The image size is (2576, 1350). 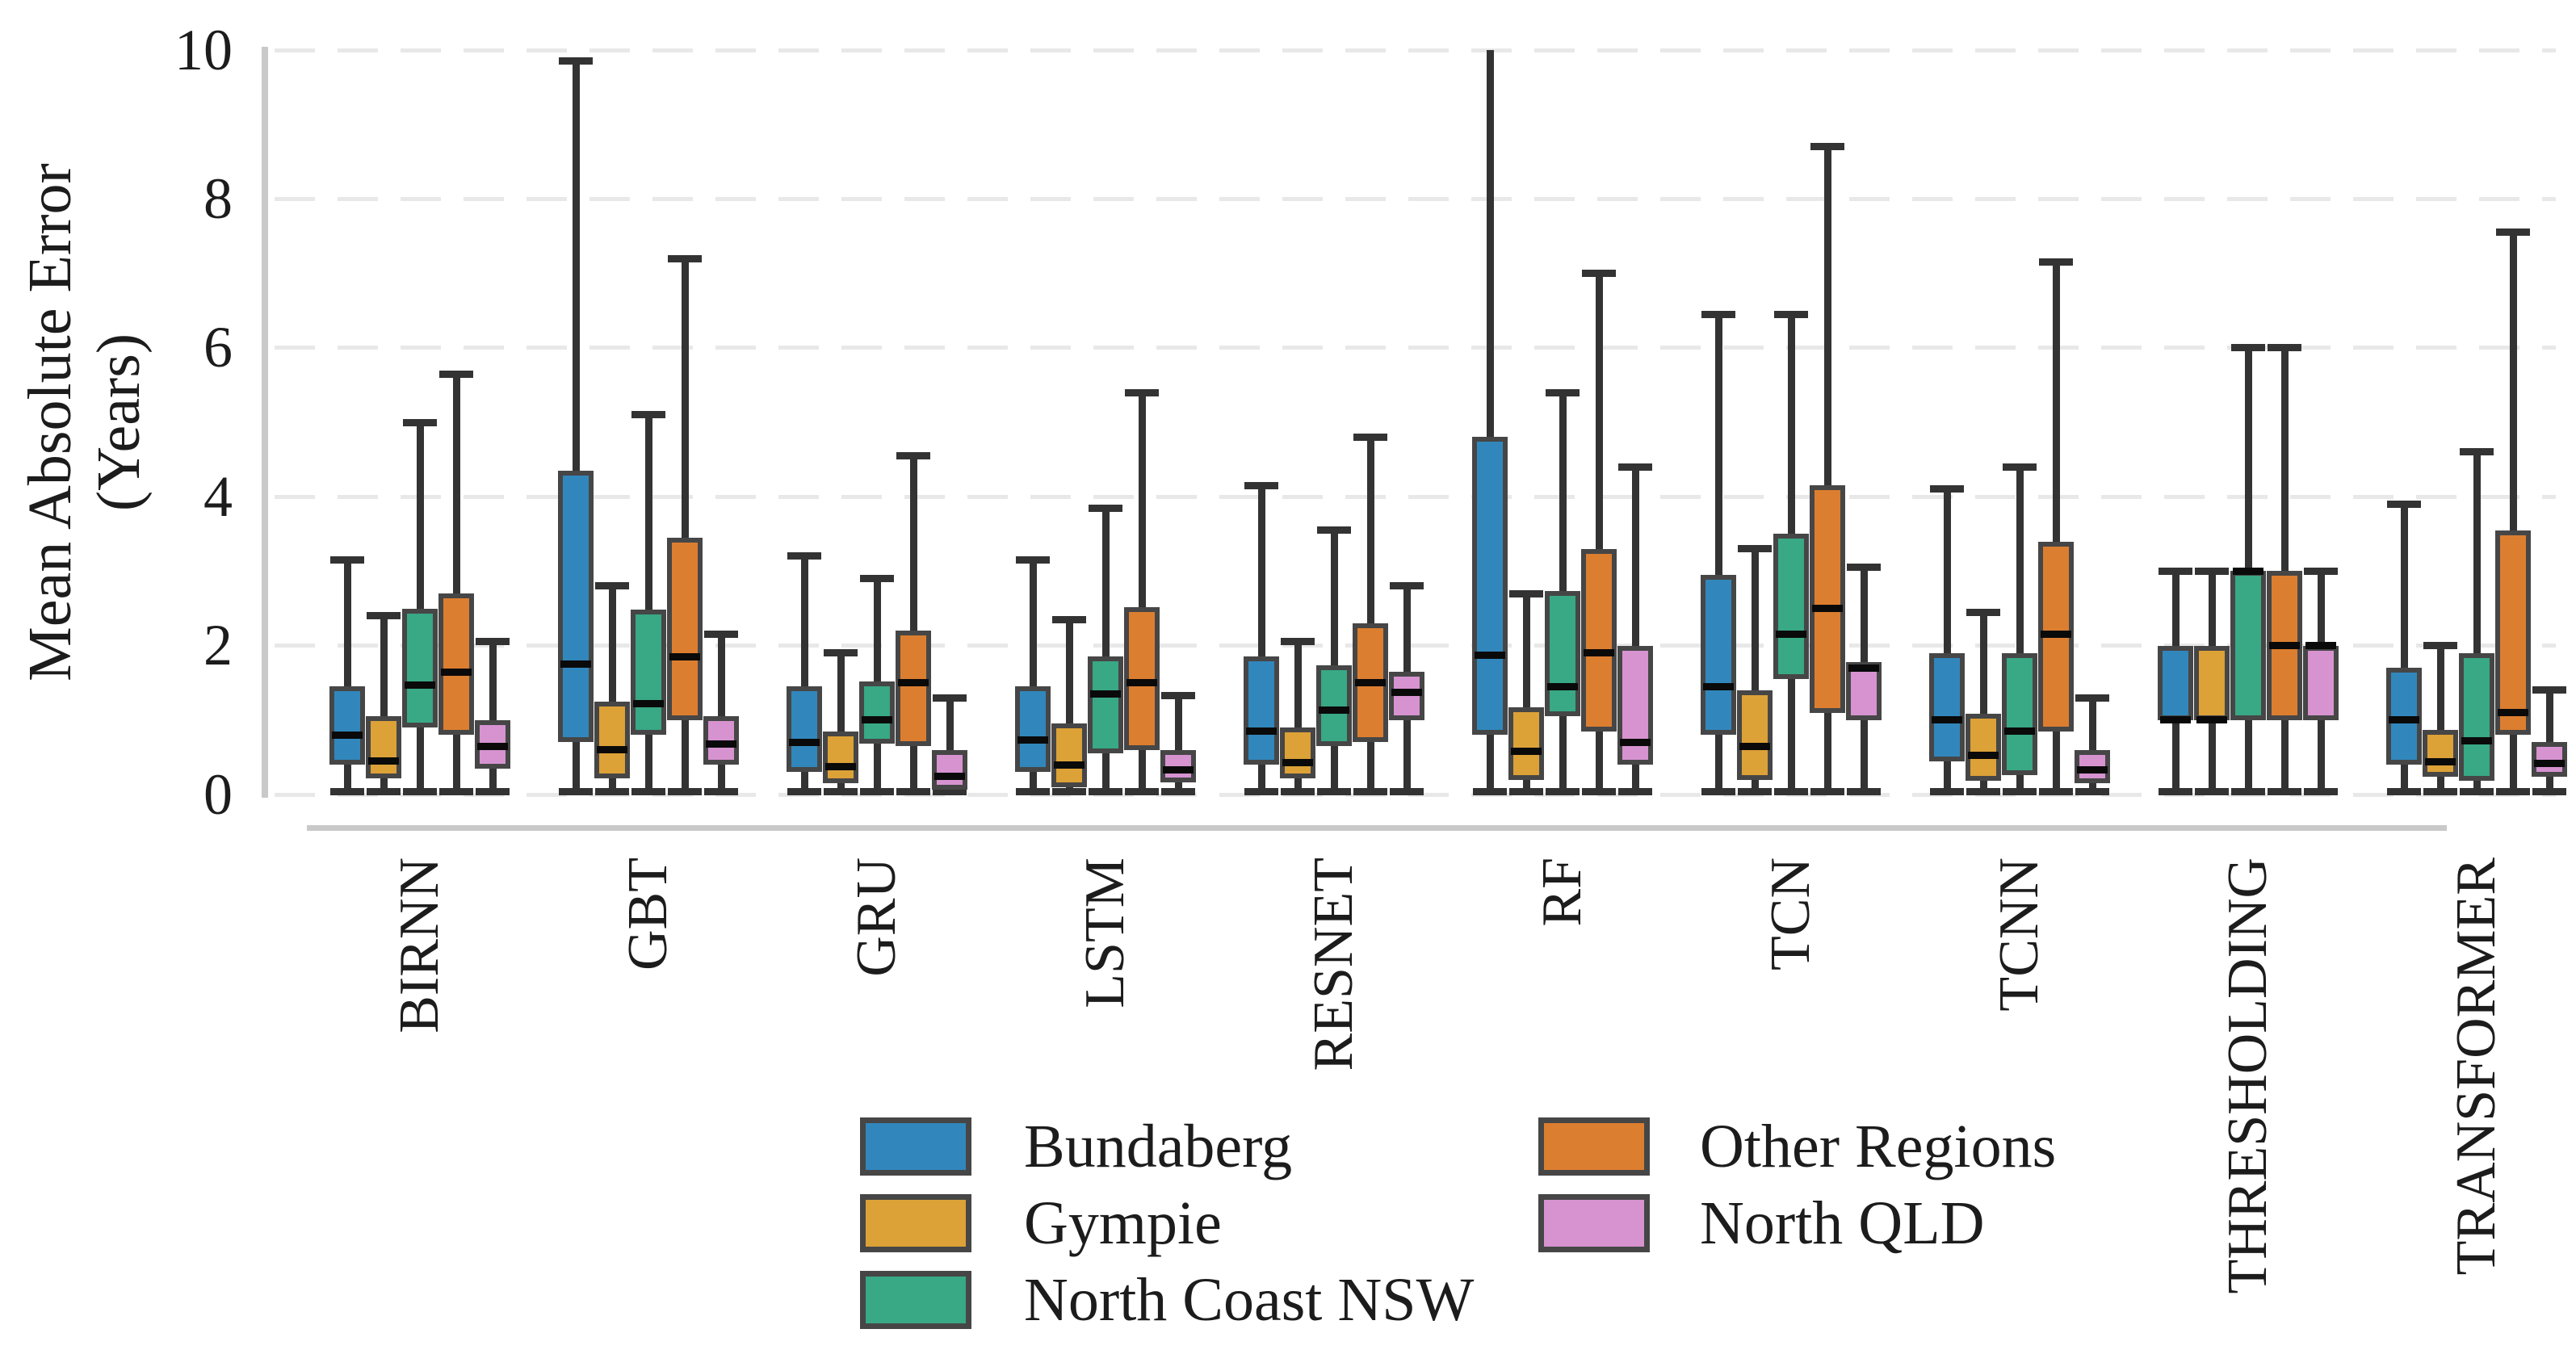 I want to click on boxplot-box-tcnn-bundaberg, so click(x=1947, y=706).